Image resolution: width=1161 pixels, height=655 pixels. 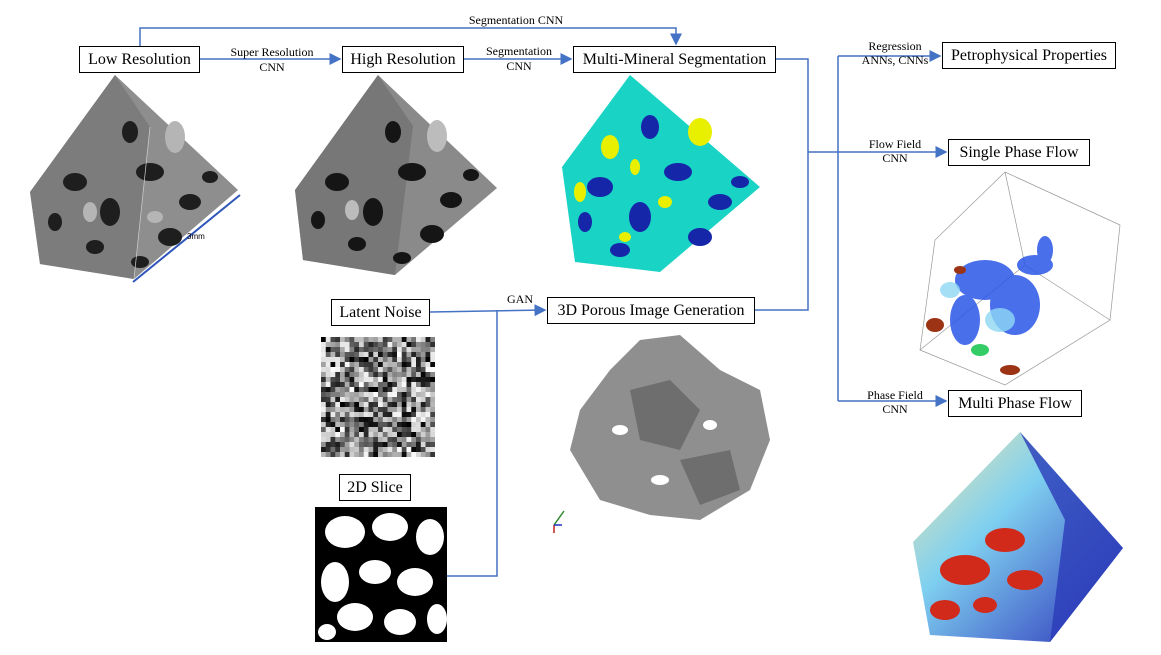 What do you see at coordinates (895, 409) in the screenshot?
I see `label-phase-field-cnn: CNN` at bounding box center [895, 409].